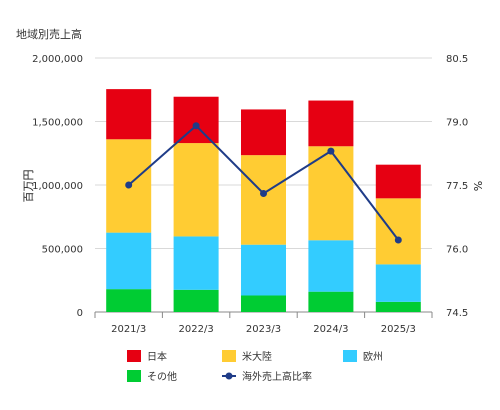  What do you see at coordinates (229, 376) in the screenshot?
I see `legend-line-marker` at bounding box center [229, 376].